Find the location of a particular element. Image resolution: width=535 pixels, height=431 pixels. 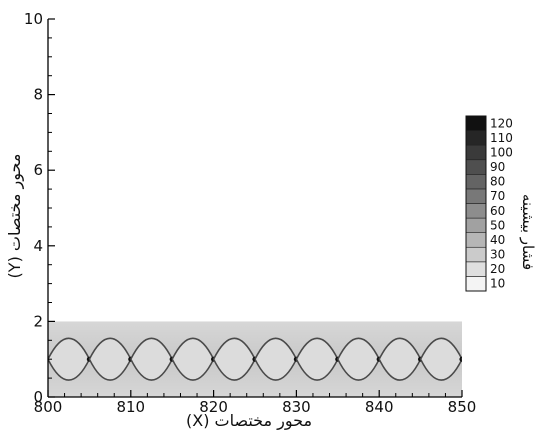

y-tick-label: 8 is located at coordinates (38, 95).